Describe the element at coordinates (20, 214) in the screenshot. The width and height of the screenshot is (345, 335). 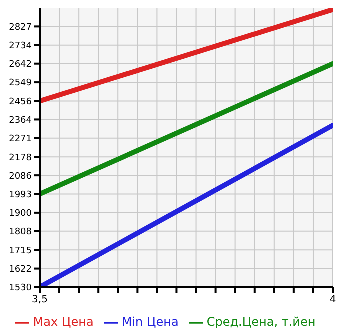
I see `y-tick-label: 1900` at that location.